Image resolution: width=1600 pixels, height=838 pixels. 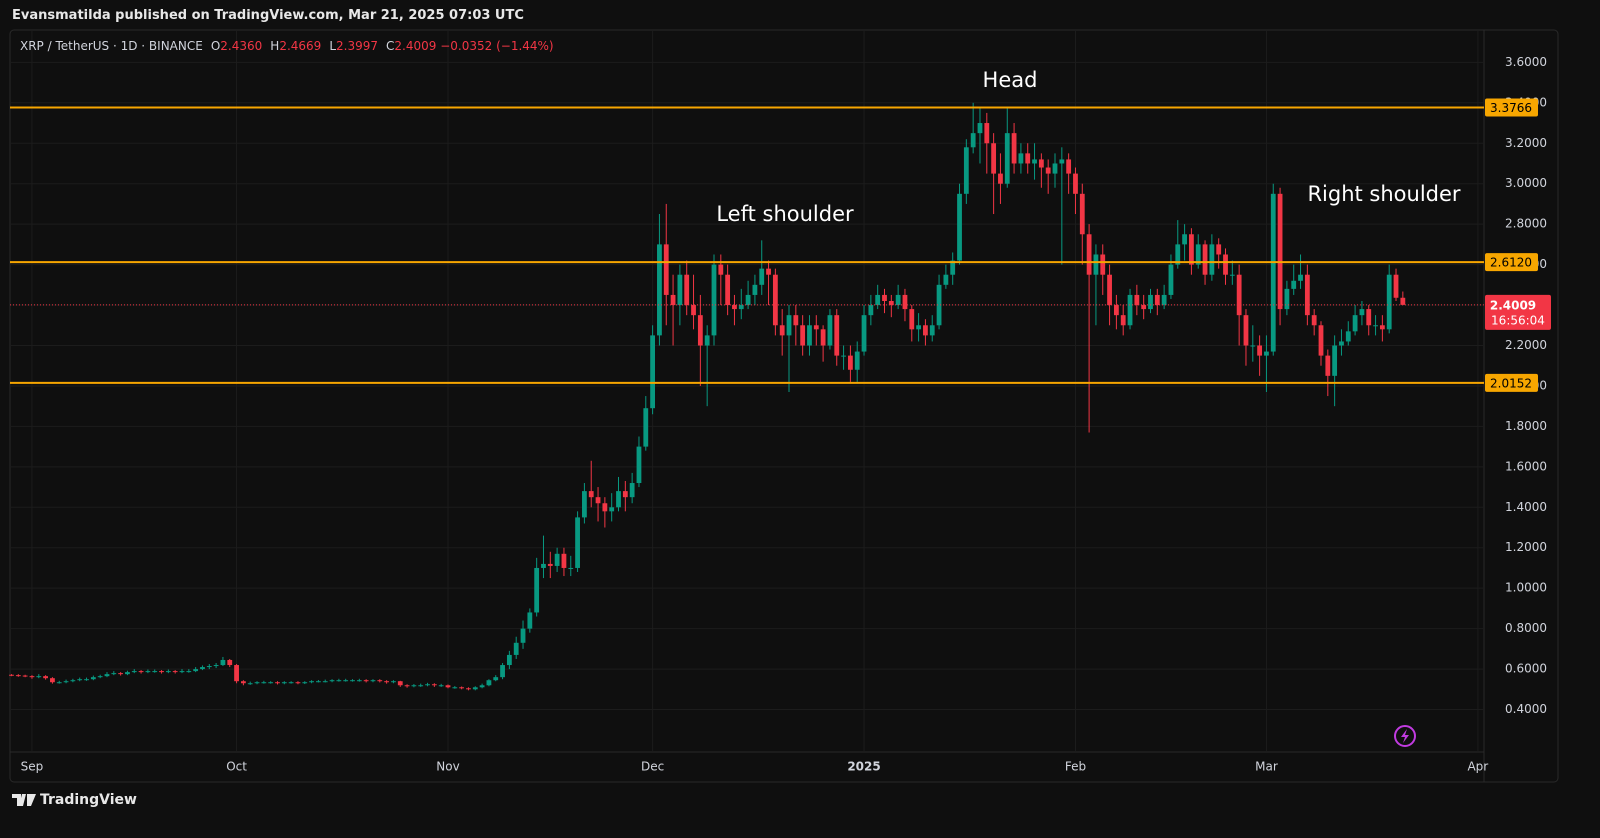 I want to click on symbol: XRP / TetherUS · 1D · BINANCE, so click(x=111, y=46).